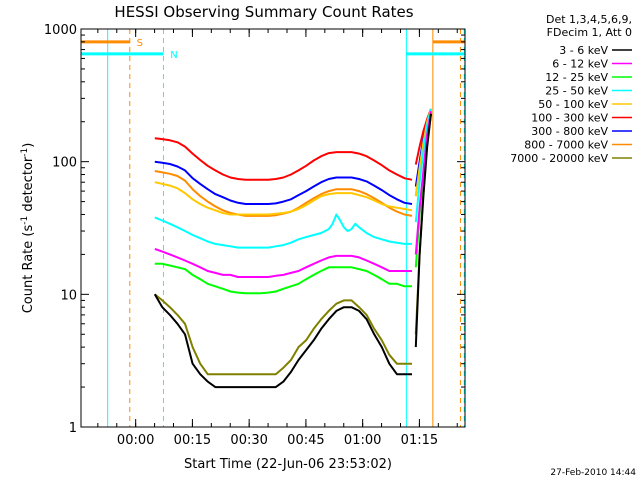 The height and width of the screenshot is (480, 640). I want to click on legend-label-50-100-kev: 50 - 100 keV, so click(573, 104).